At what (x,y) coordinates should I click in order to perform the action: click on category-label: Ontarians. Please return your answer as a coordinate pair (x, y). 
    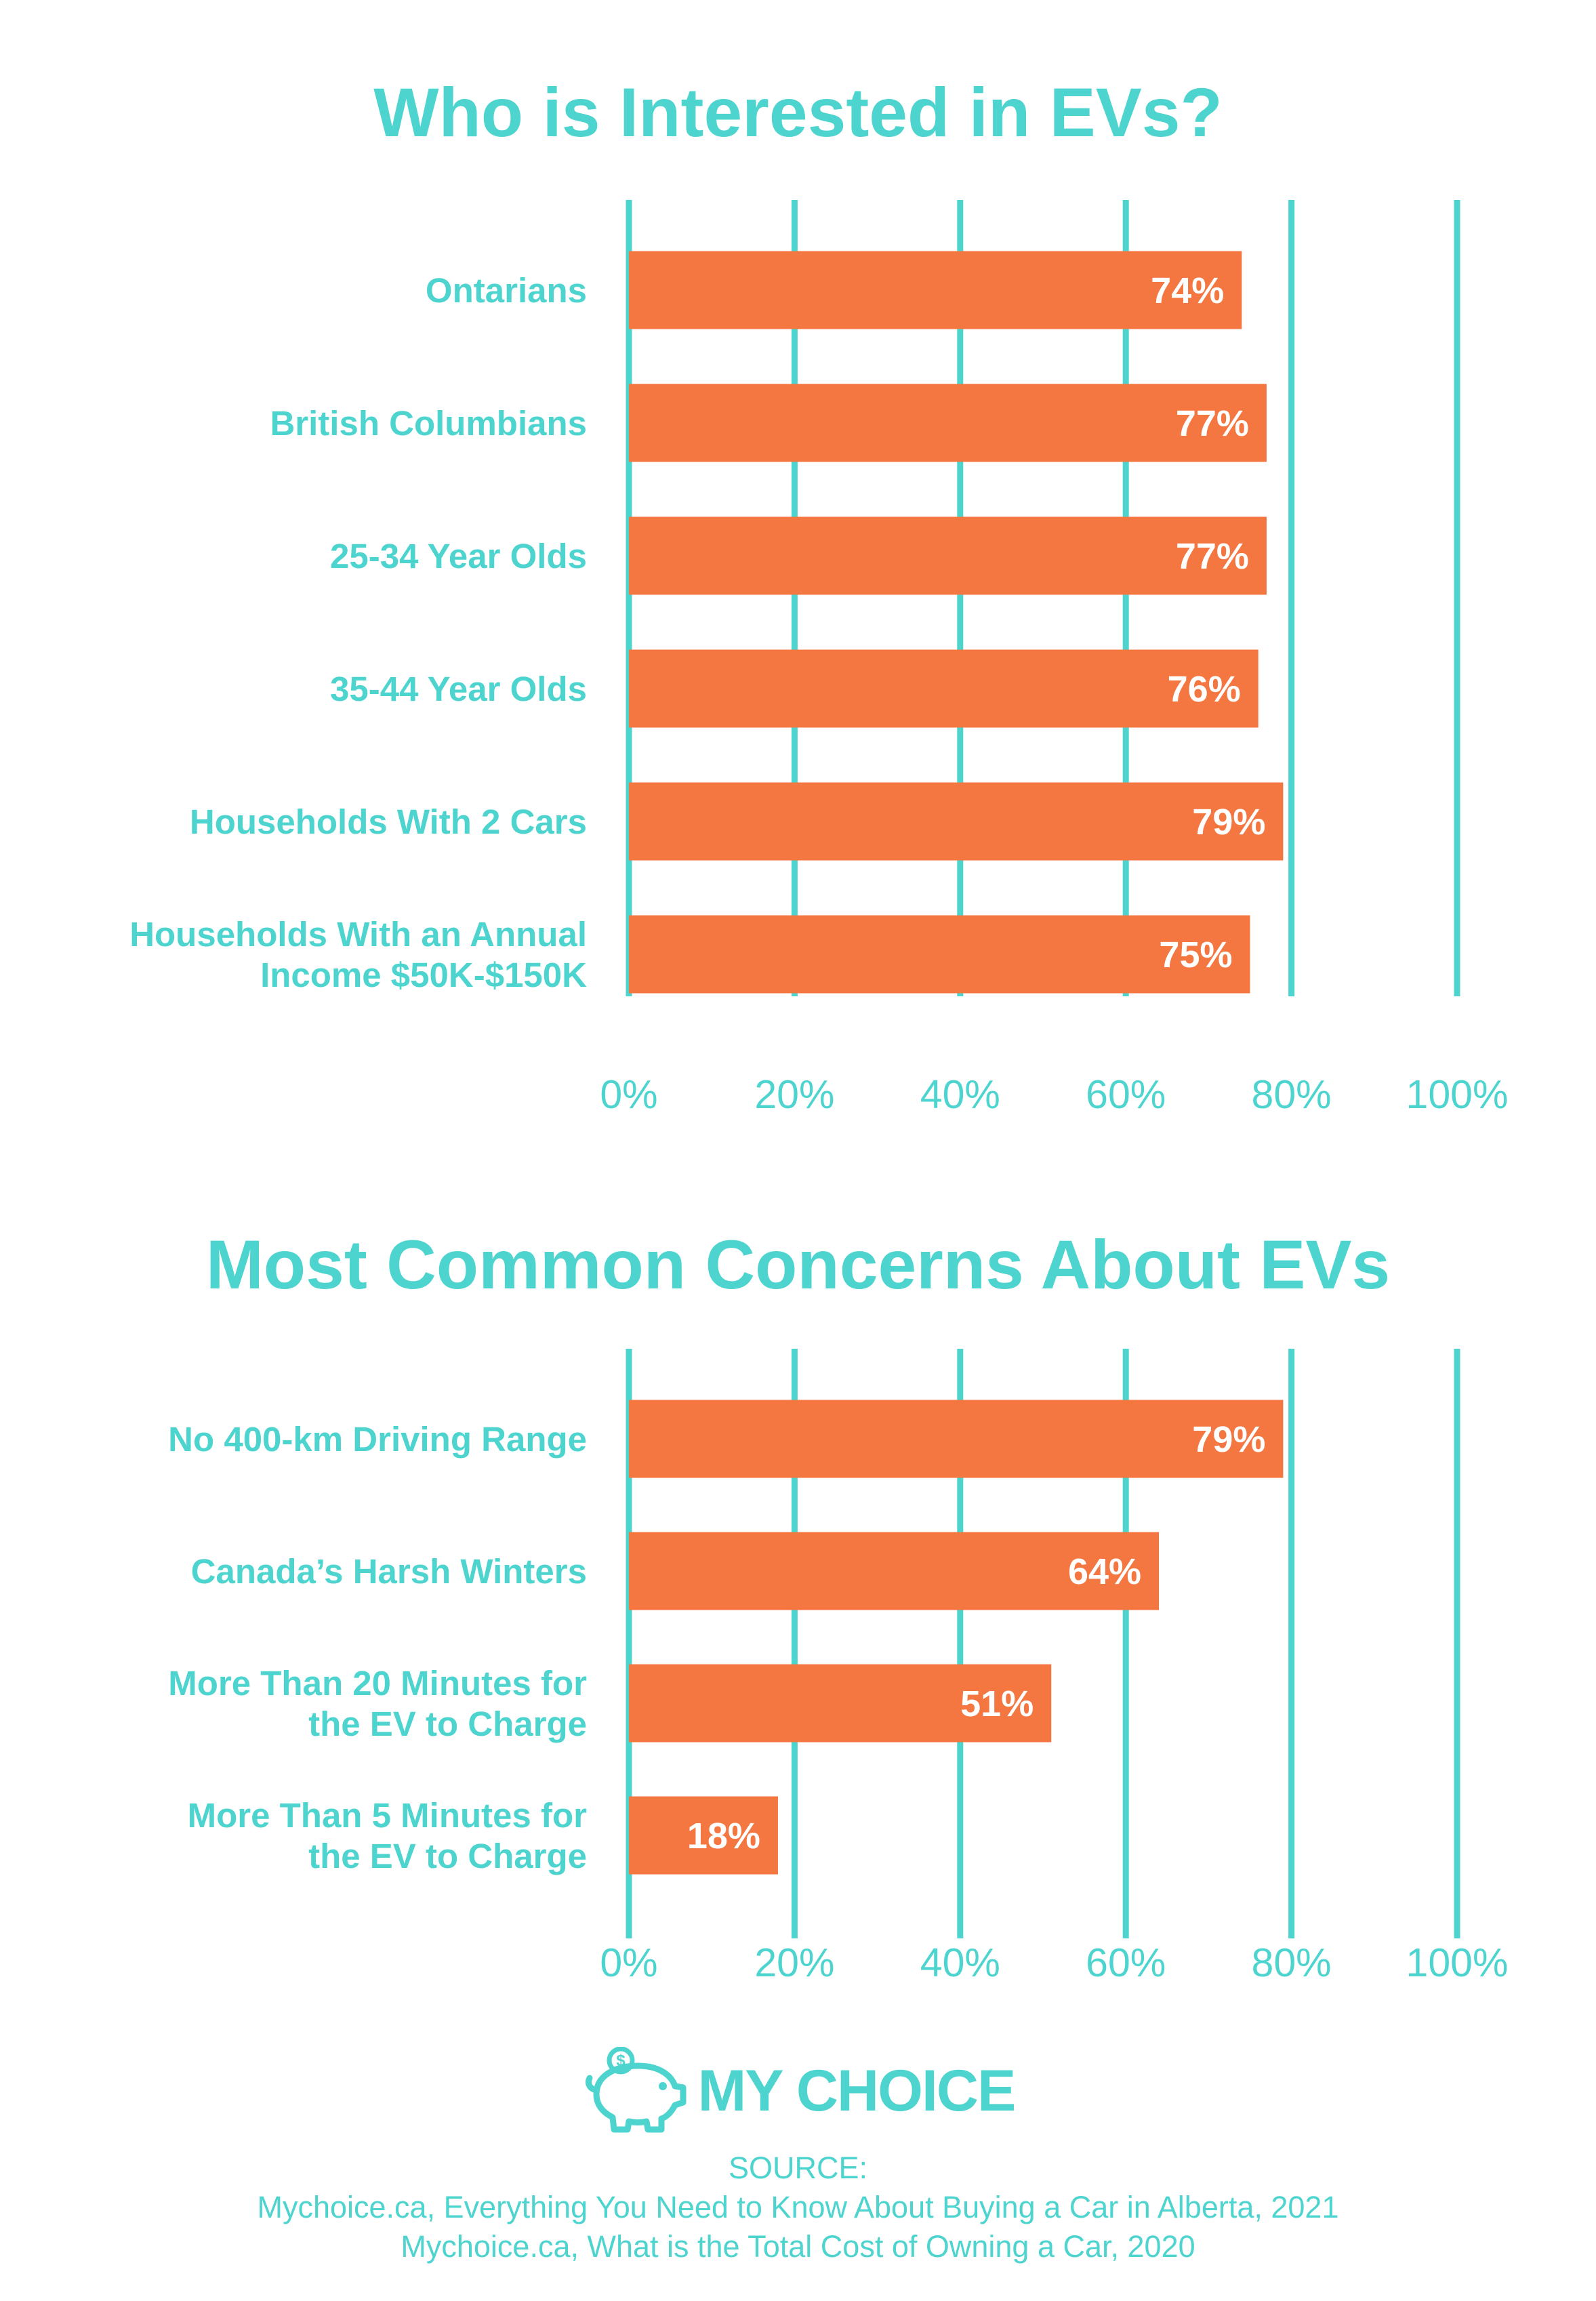
    Looking at the image, I should click on (506, 290).